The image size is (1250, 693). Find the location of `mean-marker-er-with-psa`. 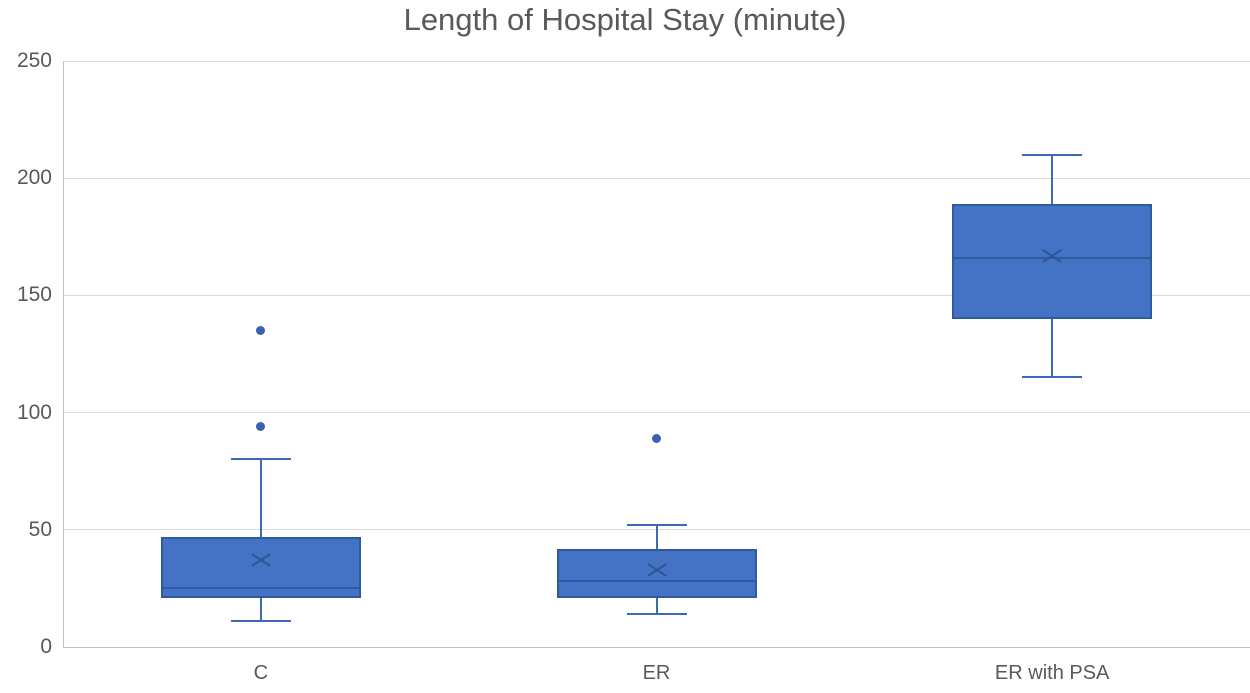

mean-marker-er-with-psa is located at coordinates (1052, 256).